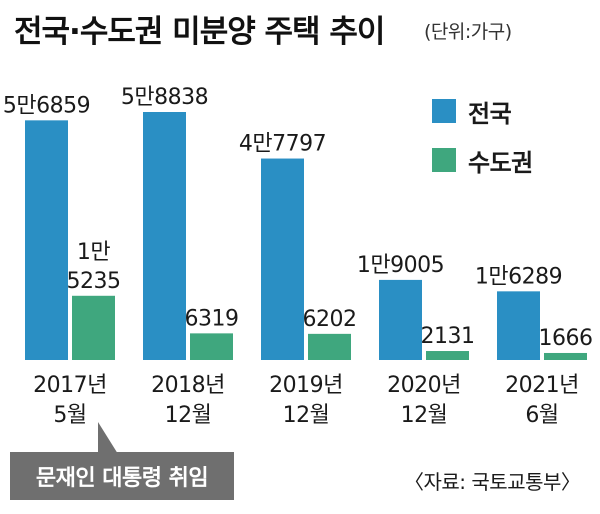  Describe the element at coordinates (108, 438) in the screenshot. I see `annotation-pointer` at that location.